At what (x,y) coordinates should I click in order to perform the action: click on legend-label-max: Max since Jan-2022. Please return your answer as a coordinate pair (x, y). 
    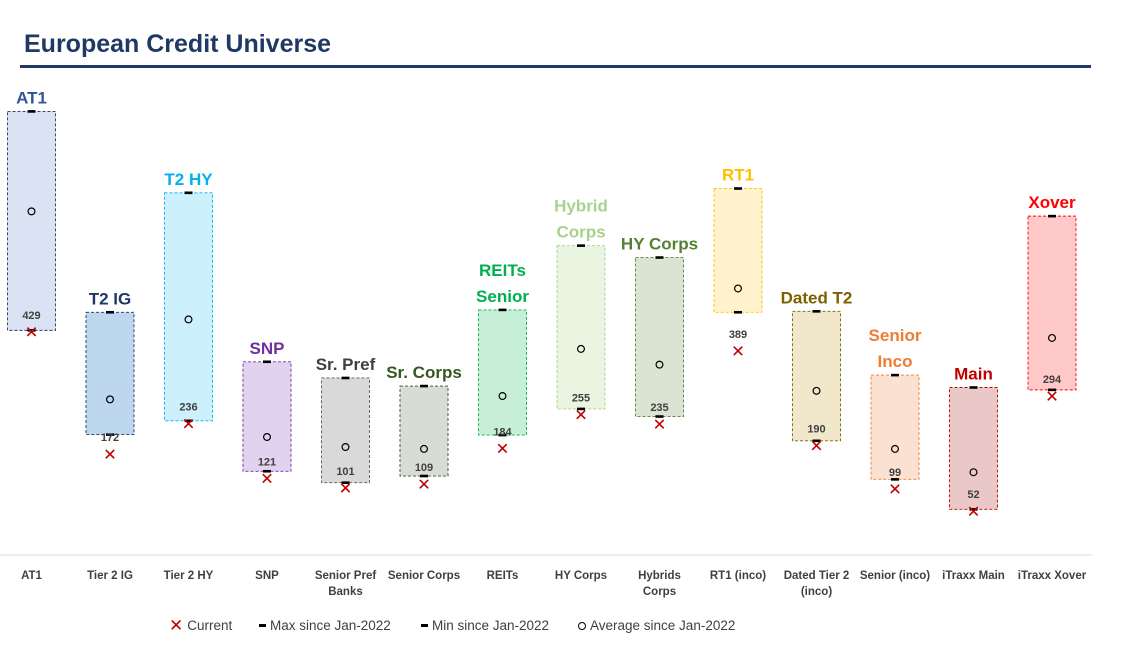
    Looking at the image, I should click on (330, 625).